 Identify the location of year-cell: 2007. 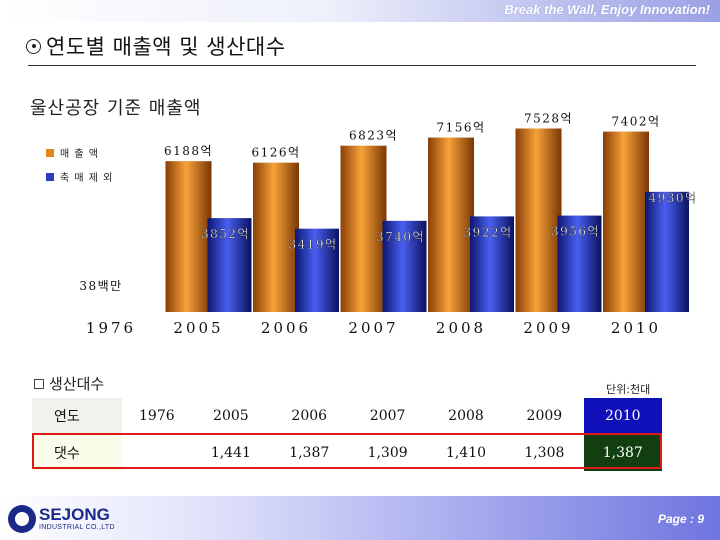
(387, 416).